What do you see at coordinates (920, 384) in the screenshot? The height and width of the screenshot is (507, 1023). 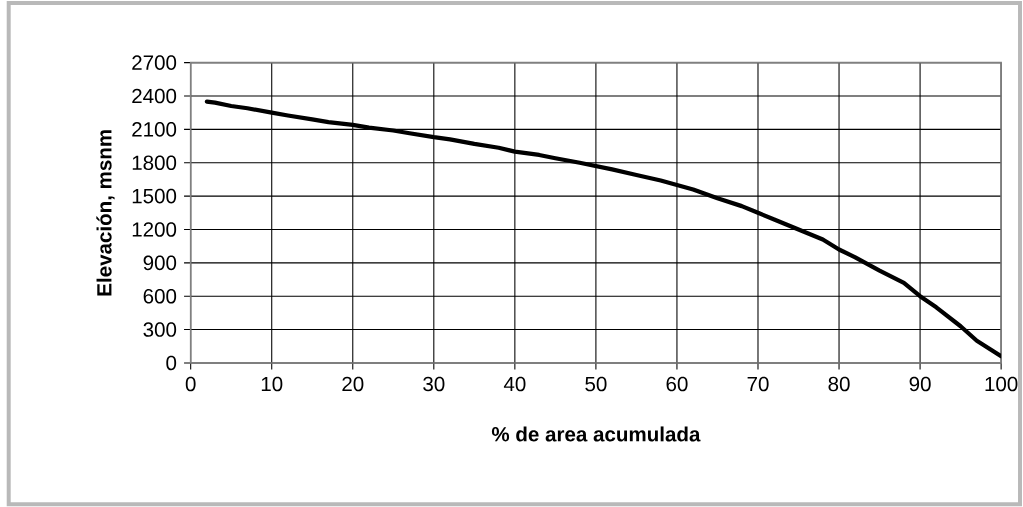 I see `x-tick-label: 90` at bounding box center [920, 384].